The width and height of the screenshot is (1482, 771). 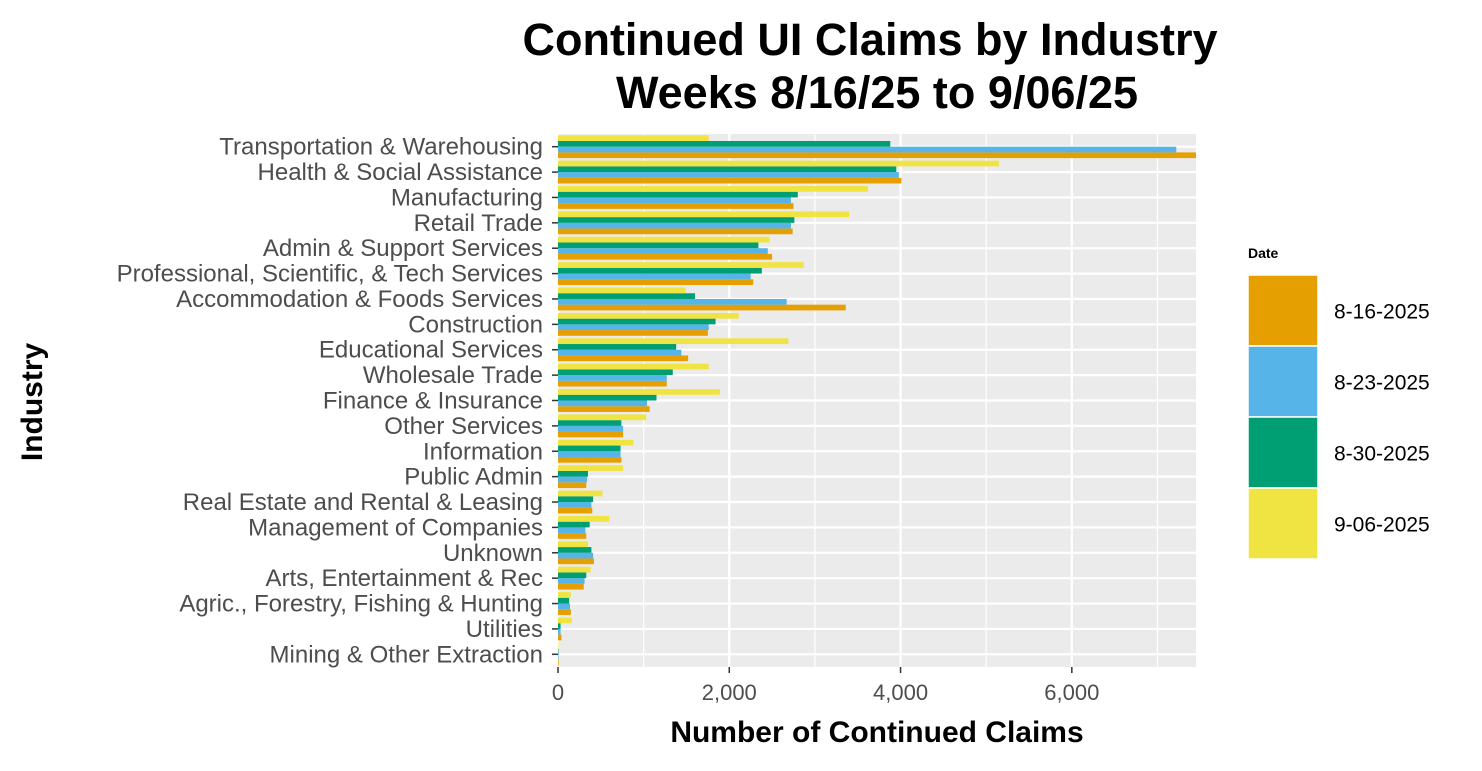 What do you see at coordinates (493, 553) in the screenshot?
I see `category-label: Unknown` at bounding box center [493, 553].